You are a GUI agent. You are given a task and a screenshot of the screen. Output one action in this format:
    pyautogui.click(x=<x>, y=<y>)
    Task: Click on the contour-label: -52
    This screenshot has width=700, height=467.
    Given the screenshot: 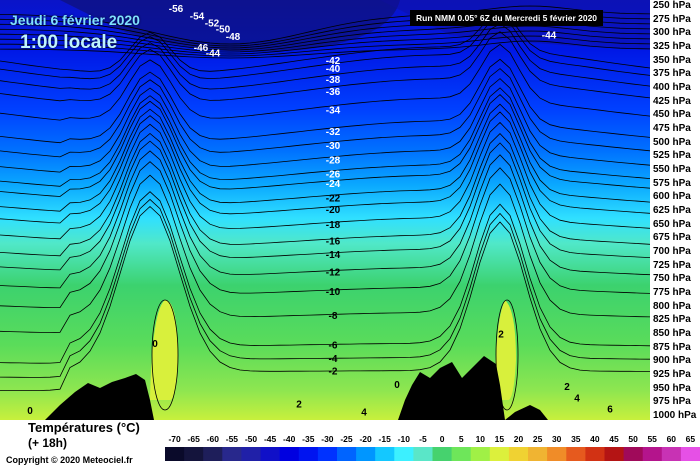 What is the action you would take?
    pyautogui.click(x=212, y=23)
    